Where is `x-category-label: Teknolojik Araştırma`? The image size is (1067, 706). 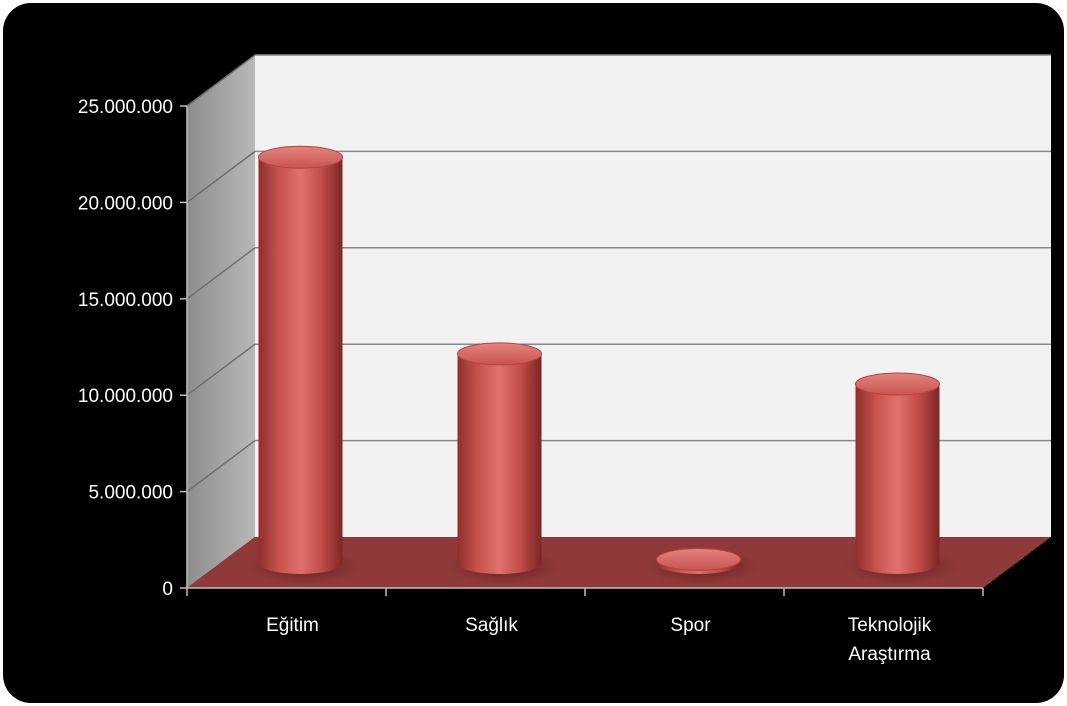
x-category-label: Teknolojik Araştırma is located at coordinates (890, 640).